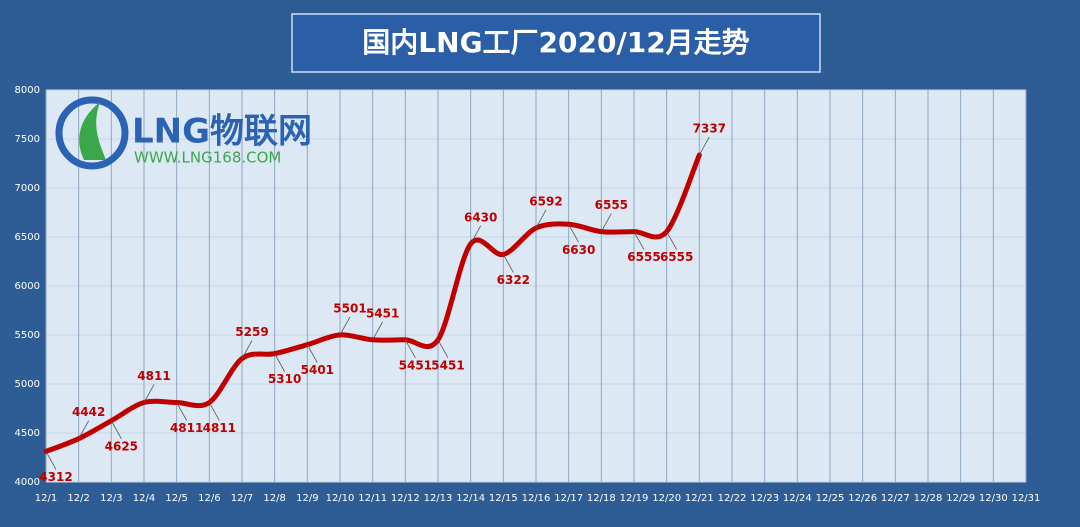 The width and height of the screenshot is (1080, 527). I want to click on data-label: 6322, so click(513, 280).